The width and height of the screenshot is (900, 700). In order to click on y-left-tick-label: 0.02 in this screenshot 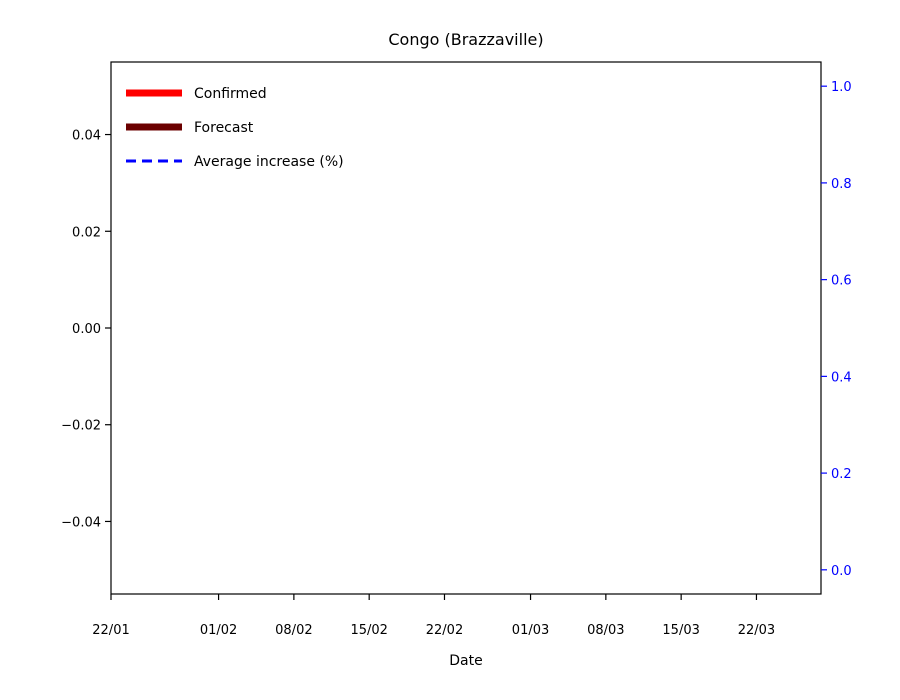, I will do `click(86, 232)`.